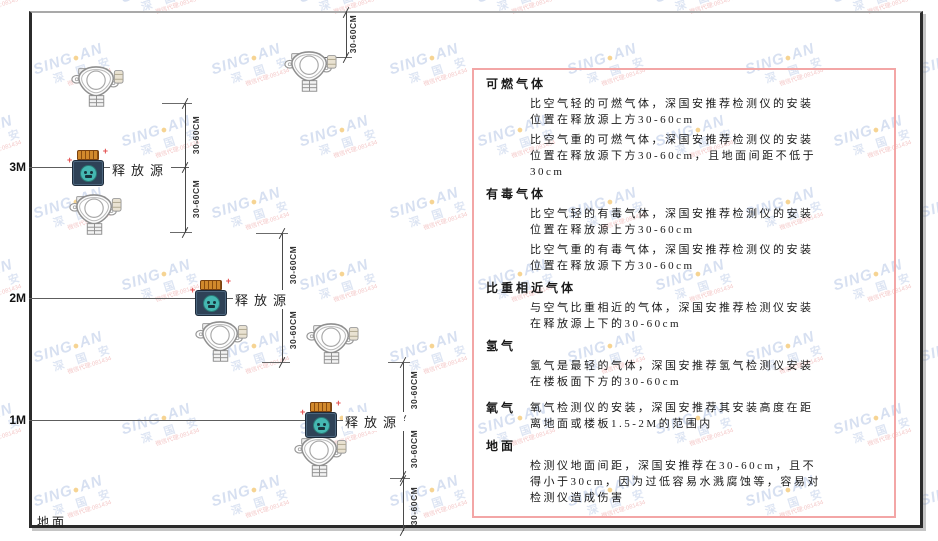 The image size is (938, 541). I want to click on section-paragraph: 比空气重的有毒气体，深国安推荐检测仪的安装位置在释放源下方30-60cm, so click(672, 258).